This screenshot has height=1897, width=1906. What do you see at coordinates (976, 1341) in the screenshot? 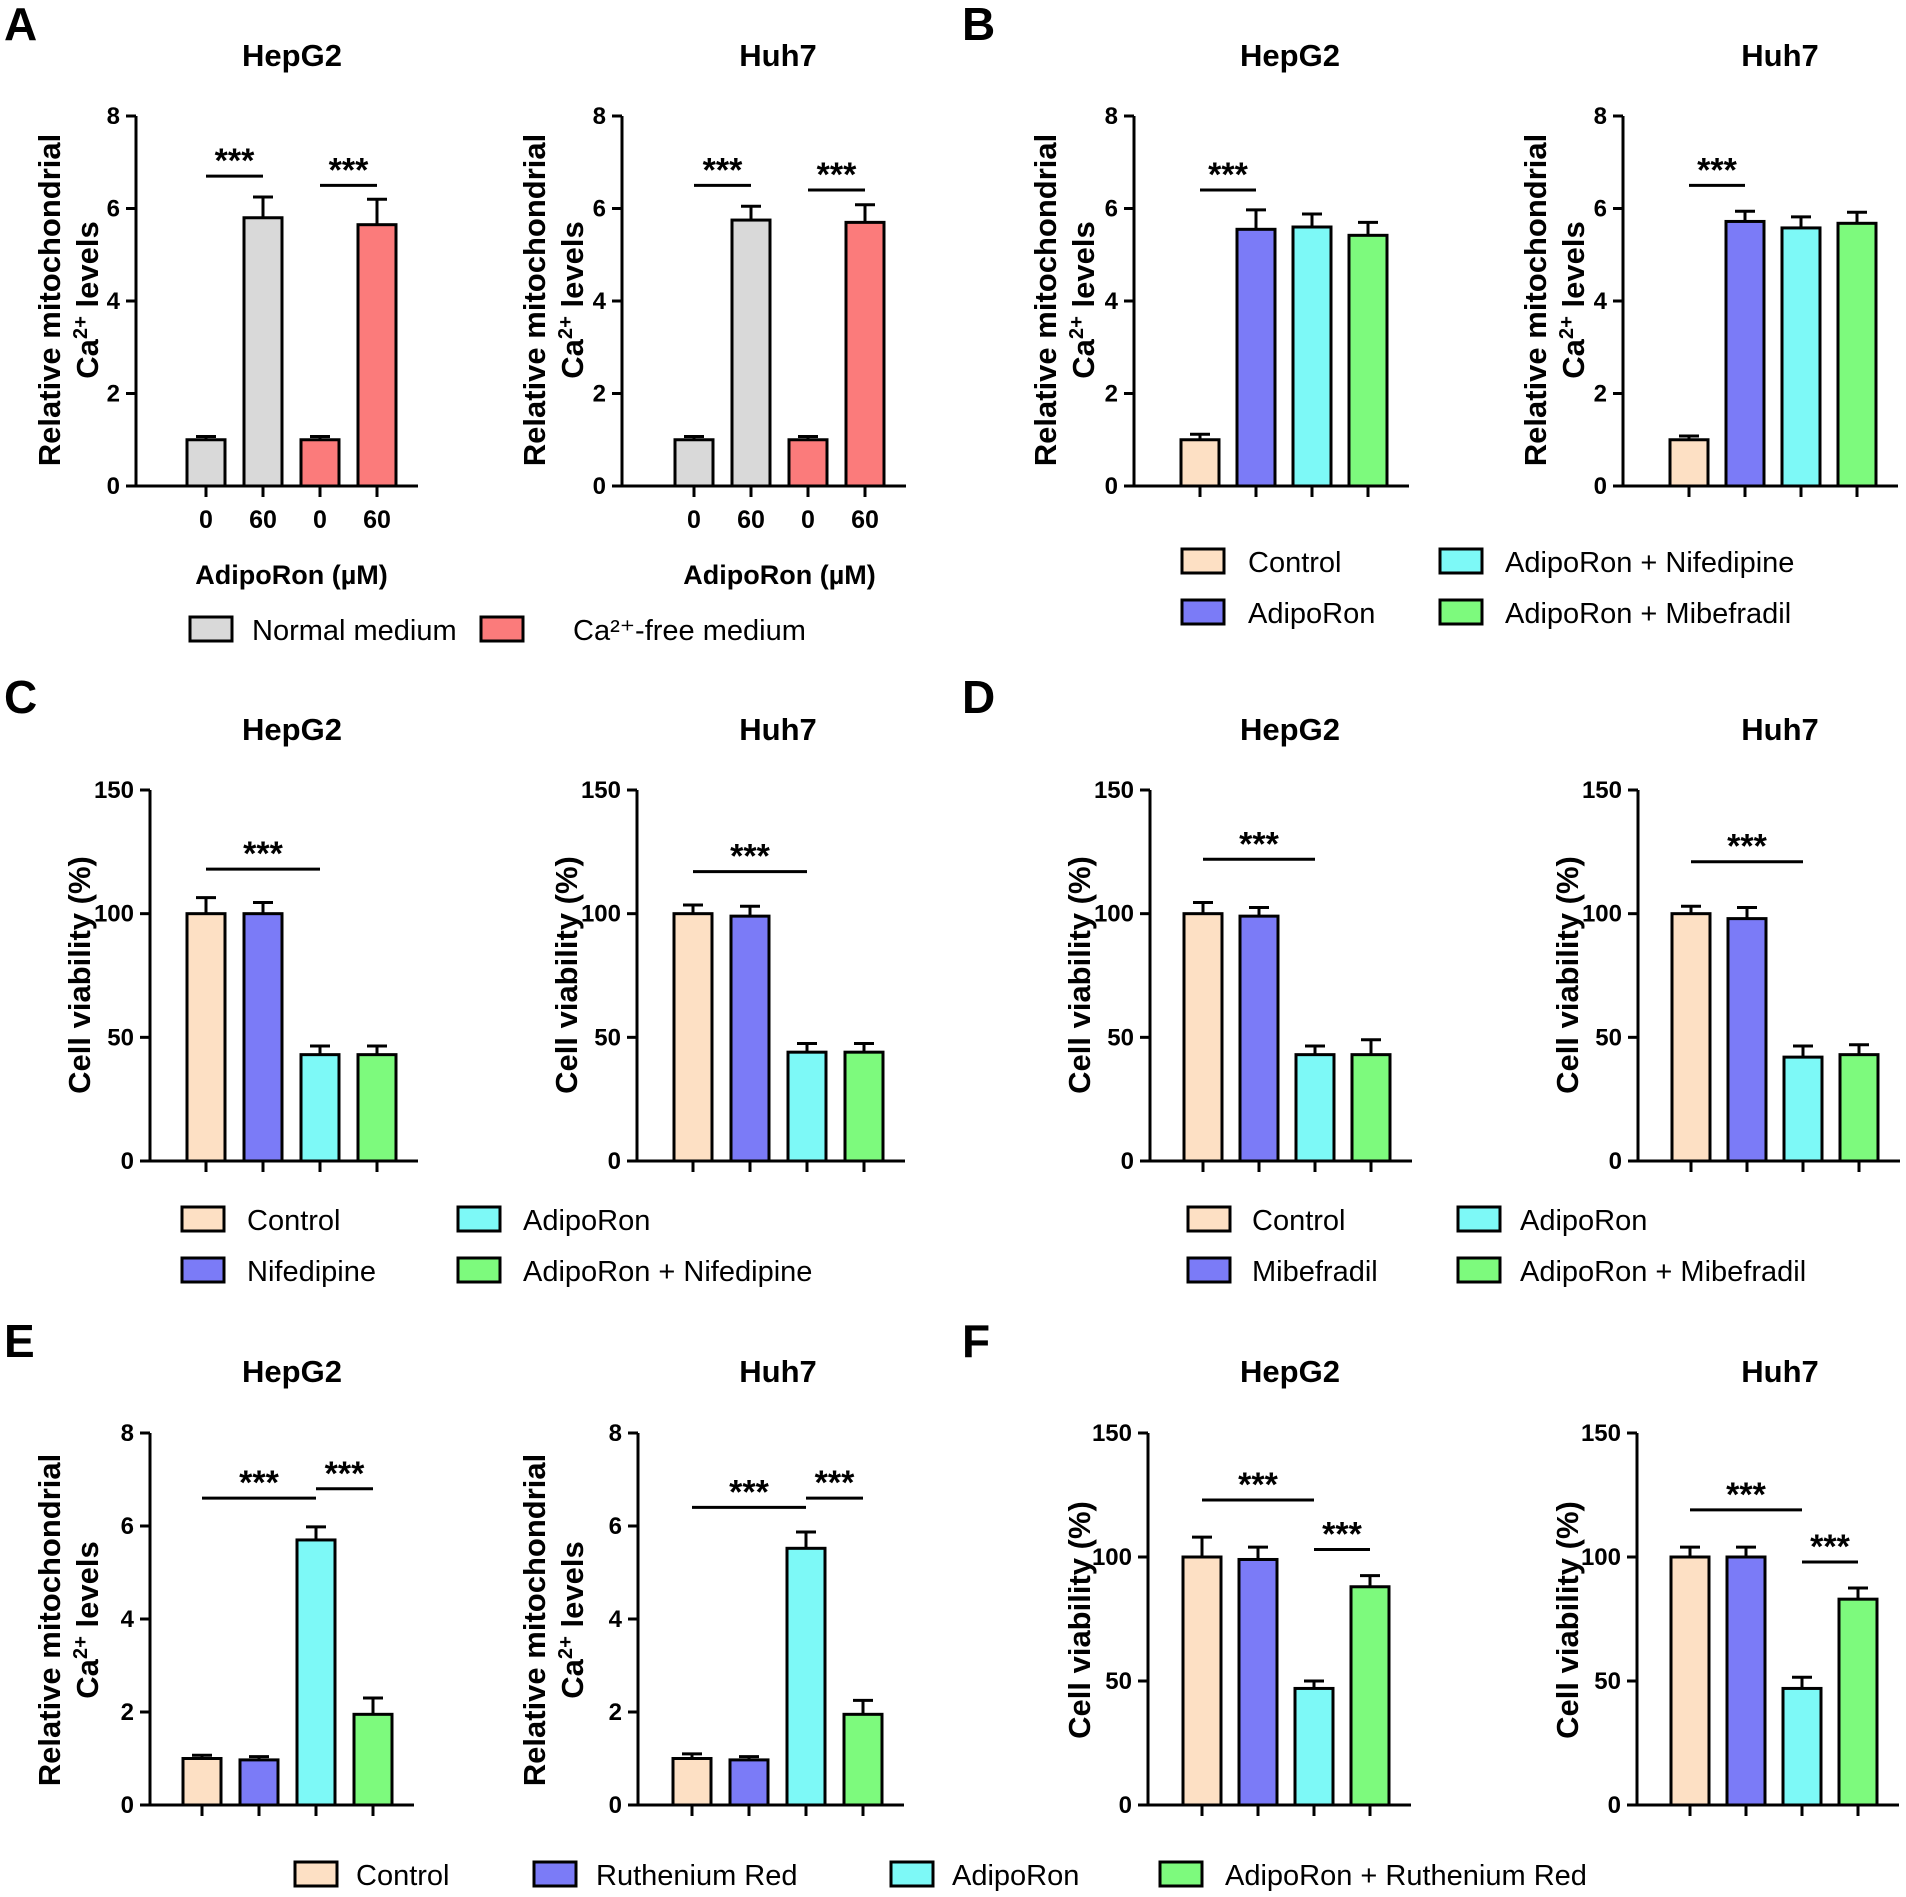
I see `panel-letter-f: F` at bounding box center [976, 1341].